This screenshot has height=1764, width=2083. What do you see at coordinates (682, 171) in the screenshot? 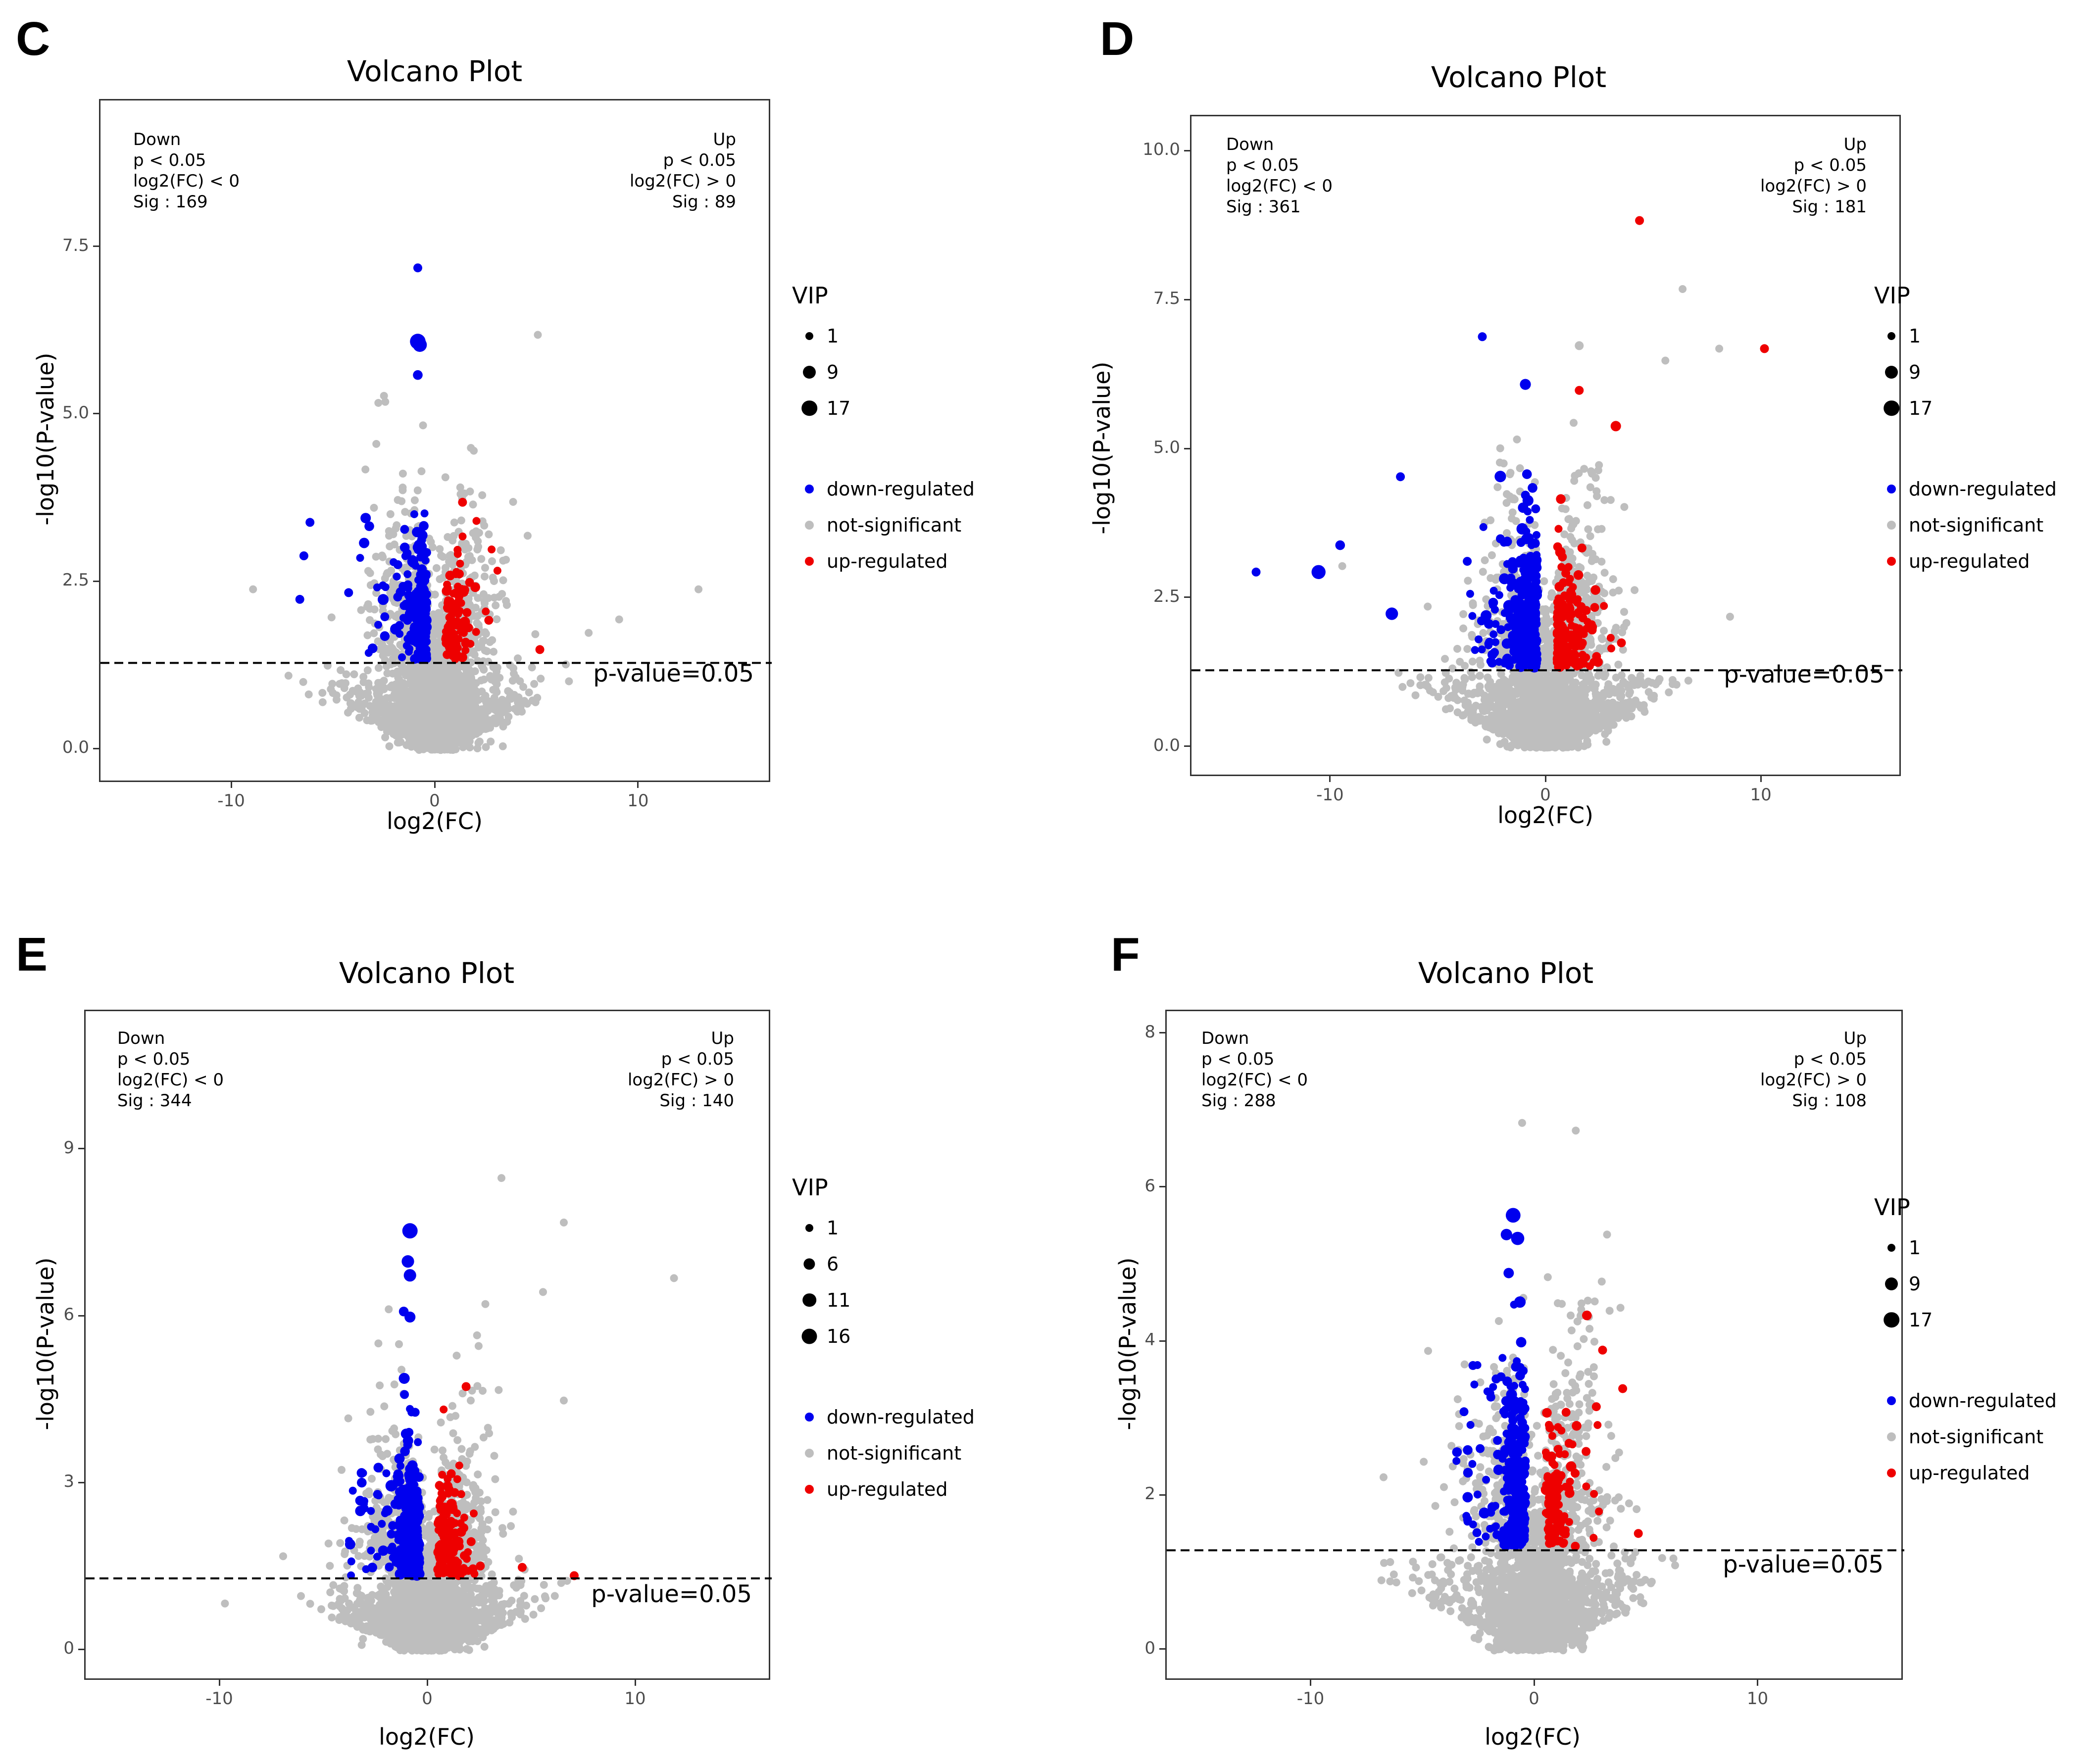
I see `up-annotation: Up p < 0.05 log2(FC) > 0 Sig : 89` at bounding box center [682, 171].